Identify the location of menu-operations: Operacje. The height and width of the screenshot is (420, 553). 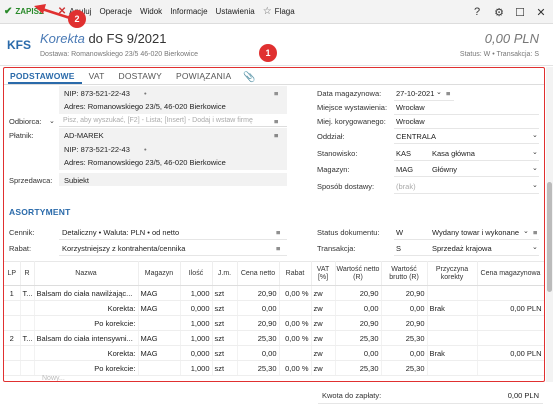
(115, 11).